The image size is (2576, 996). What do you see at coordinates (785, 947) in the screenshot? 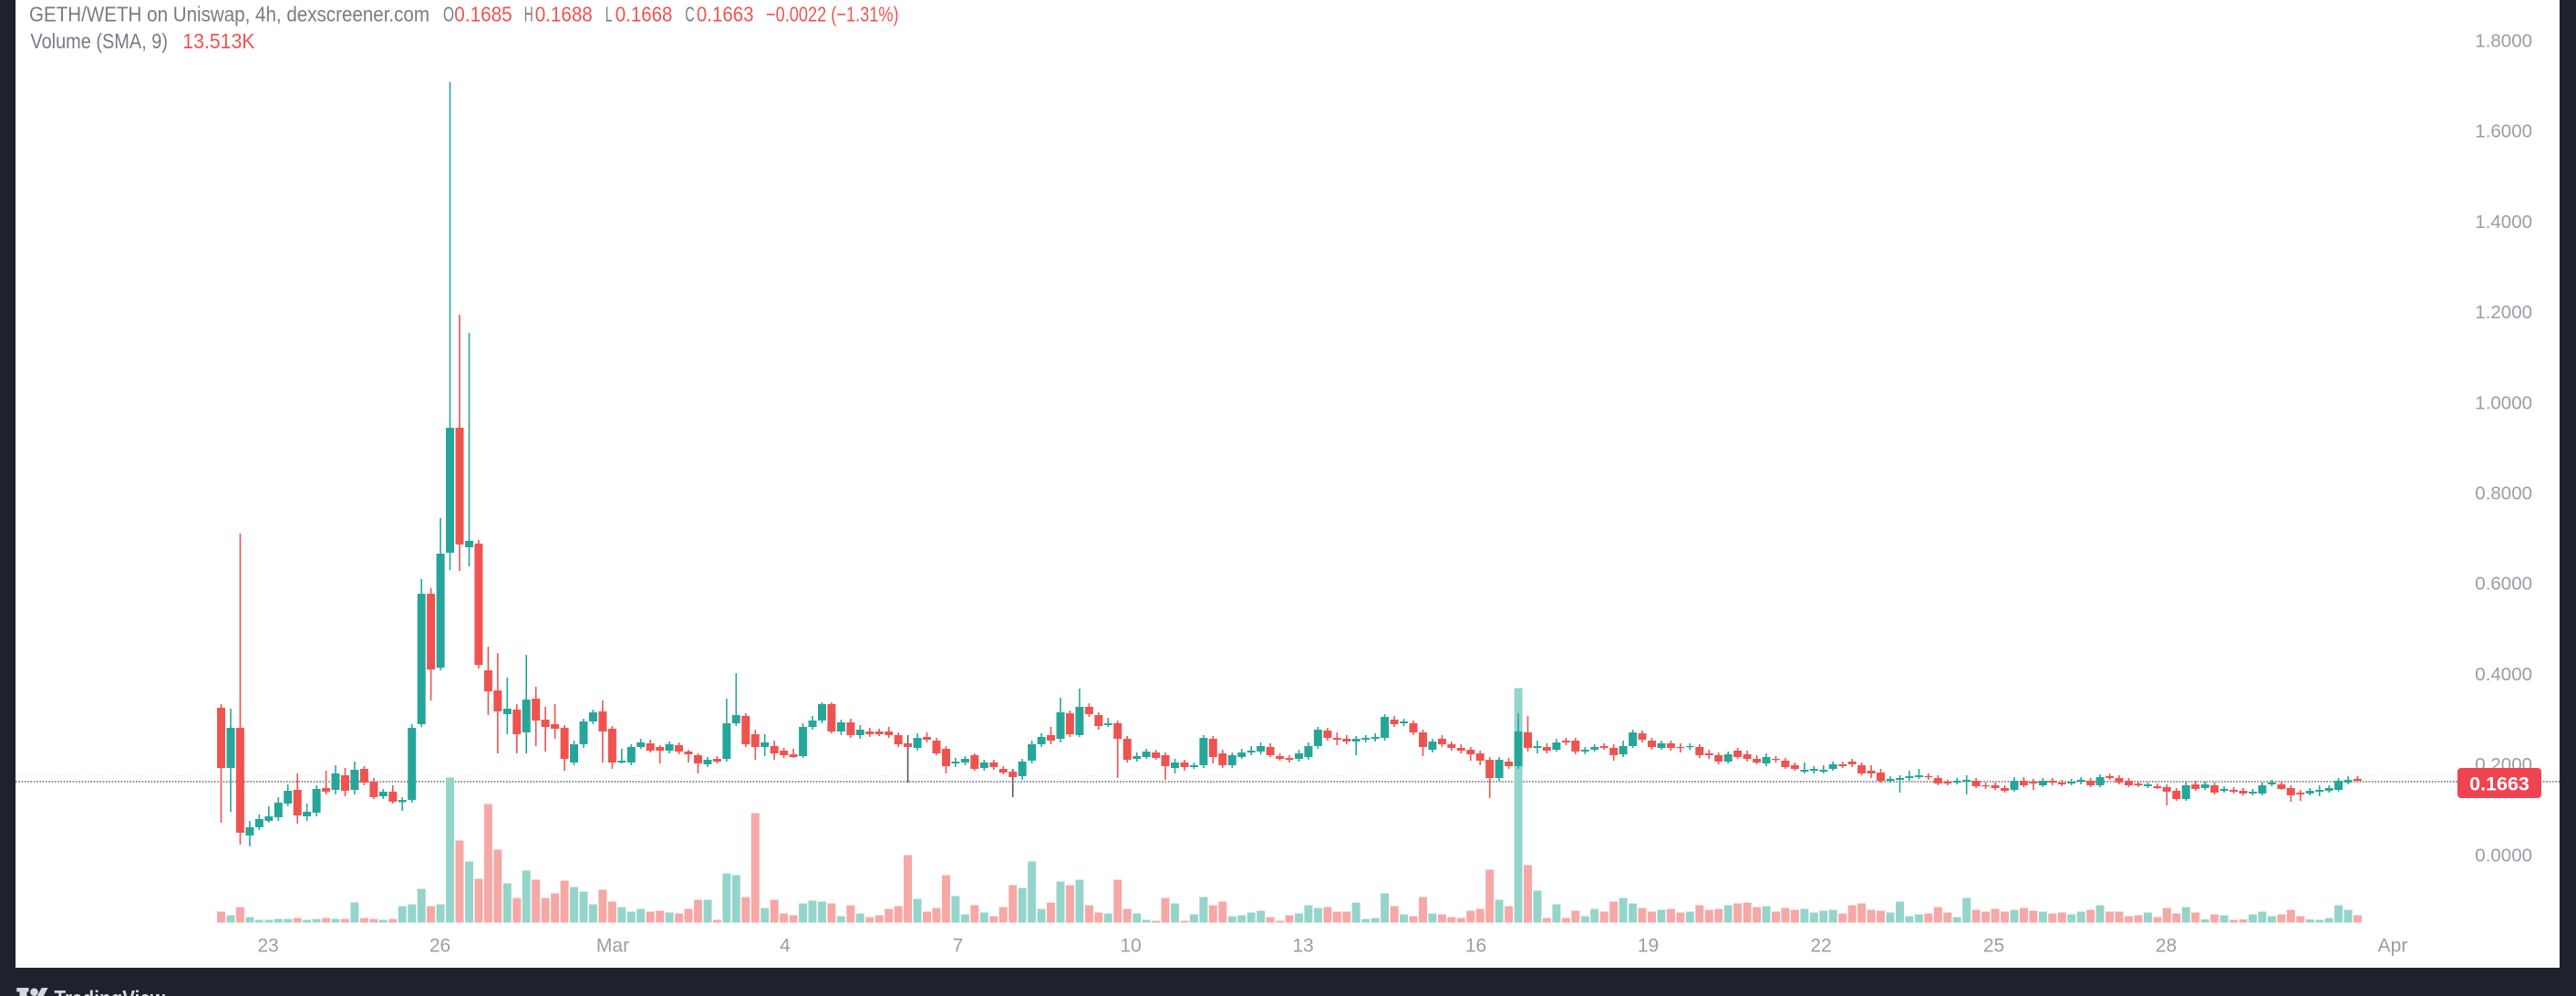
I see `svg-text: 4` at bounding box center [785, 947].